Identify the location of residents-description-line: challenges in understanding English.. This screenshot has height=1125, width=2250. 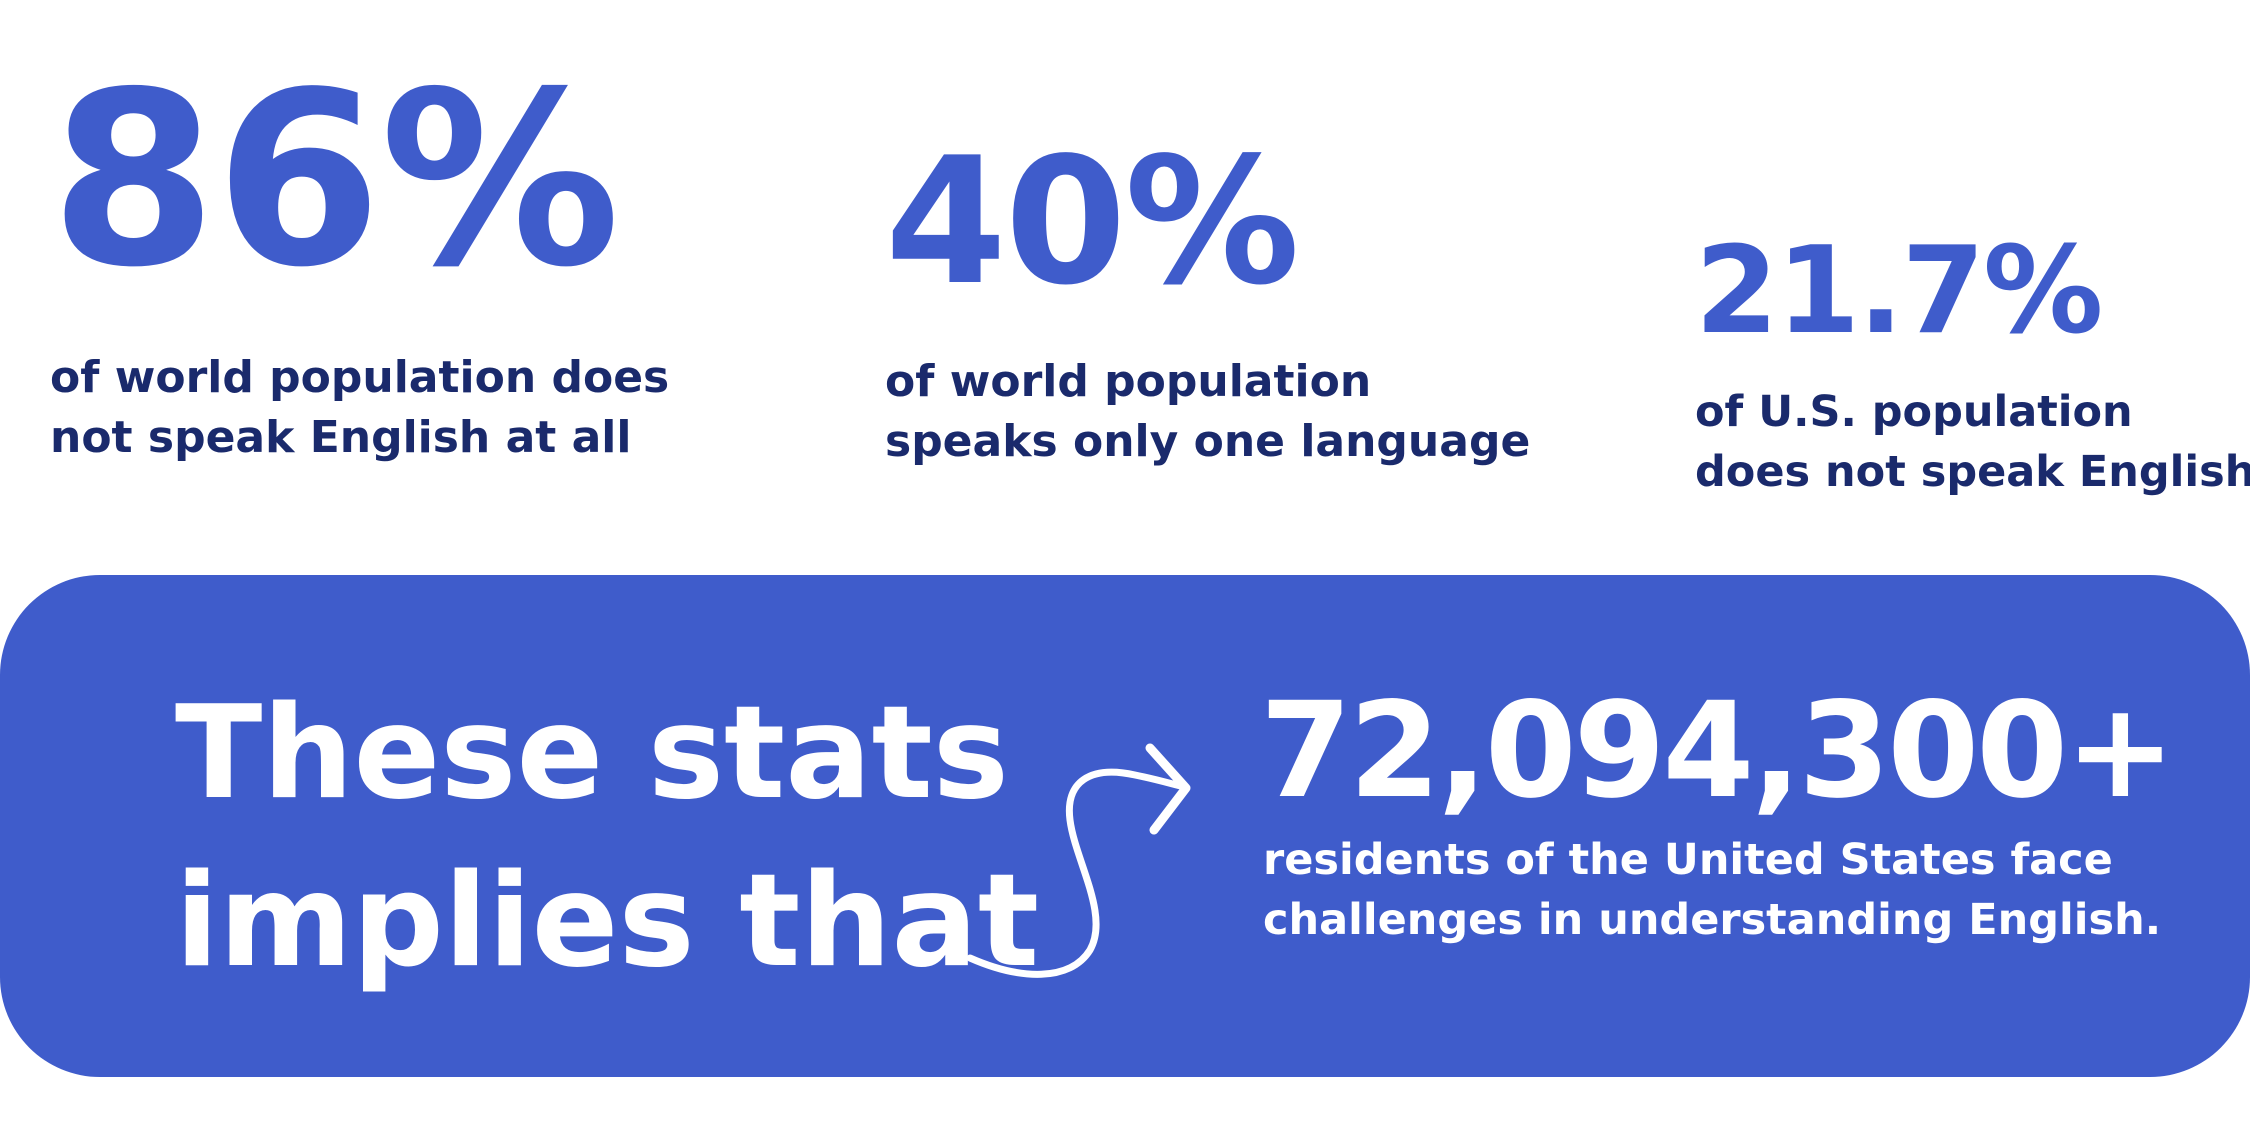
(1712, 920).